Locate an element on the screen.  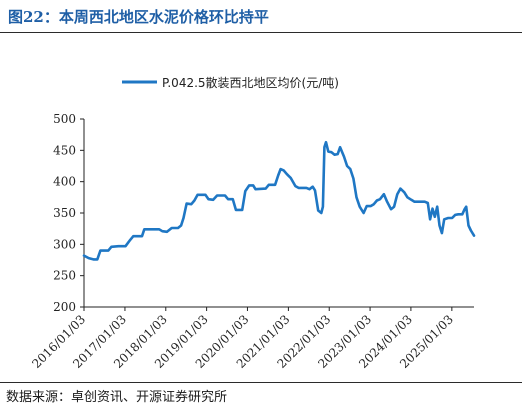
y-tick-label: 450 is located at coordinates (64, 150).